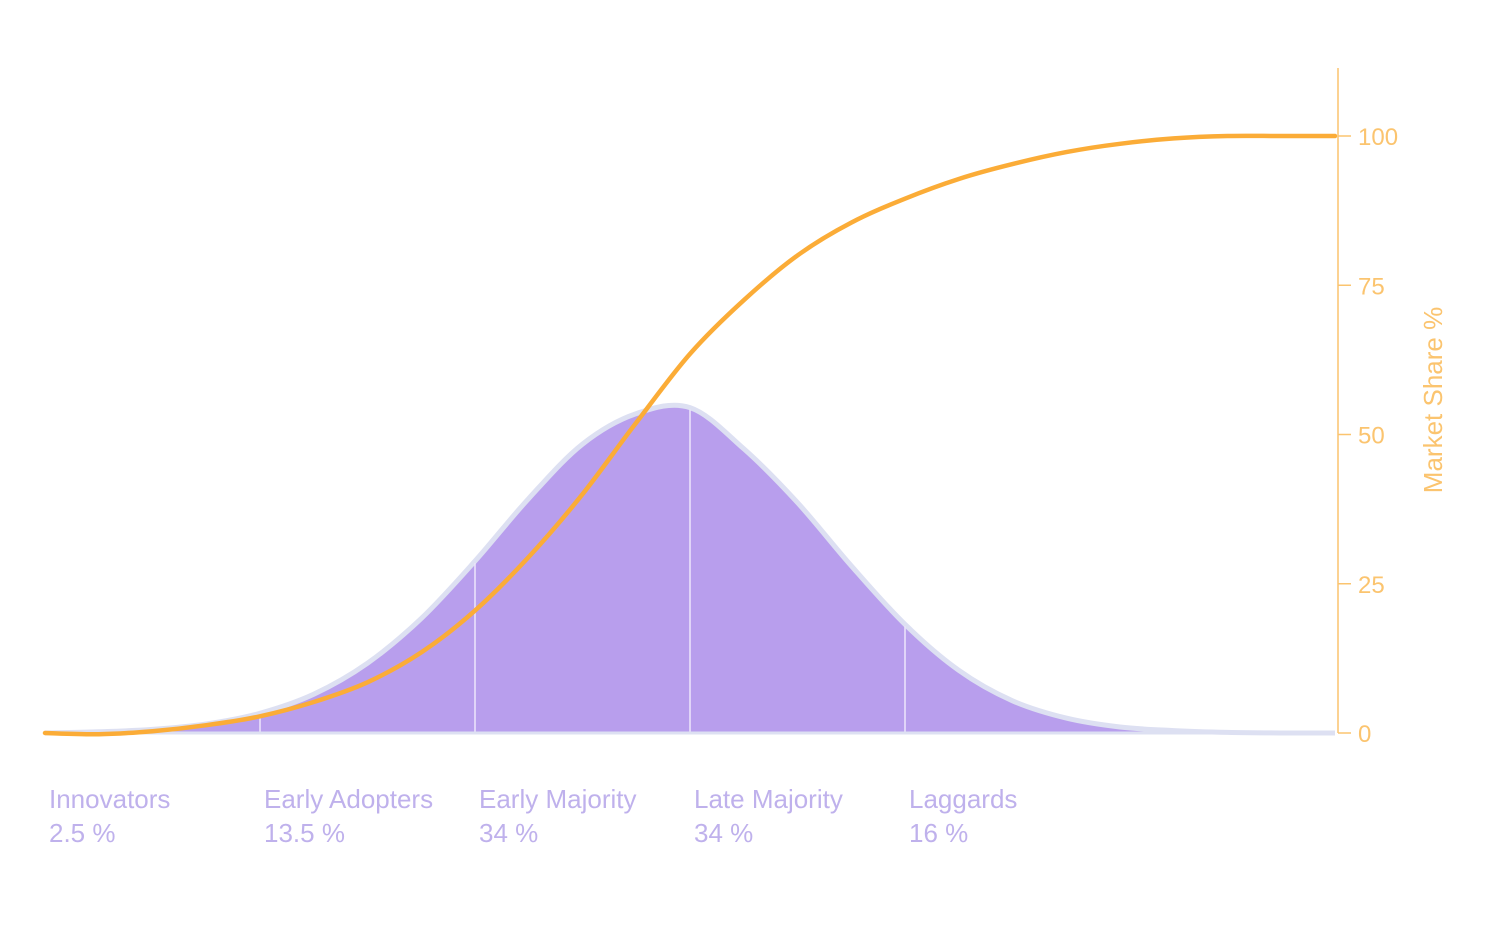  Describe the element at coordinates (1371, 436) in the screenshot. I see `y-tick-label-50: 50` at that location.